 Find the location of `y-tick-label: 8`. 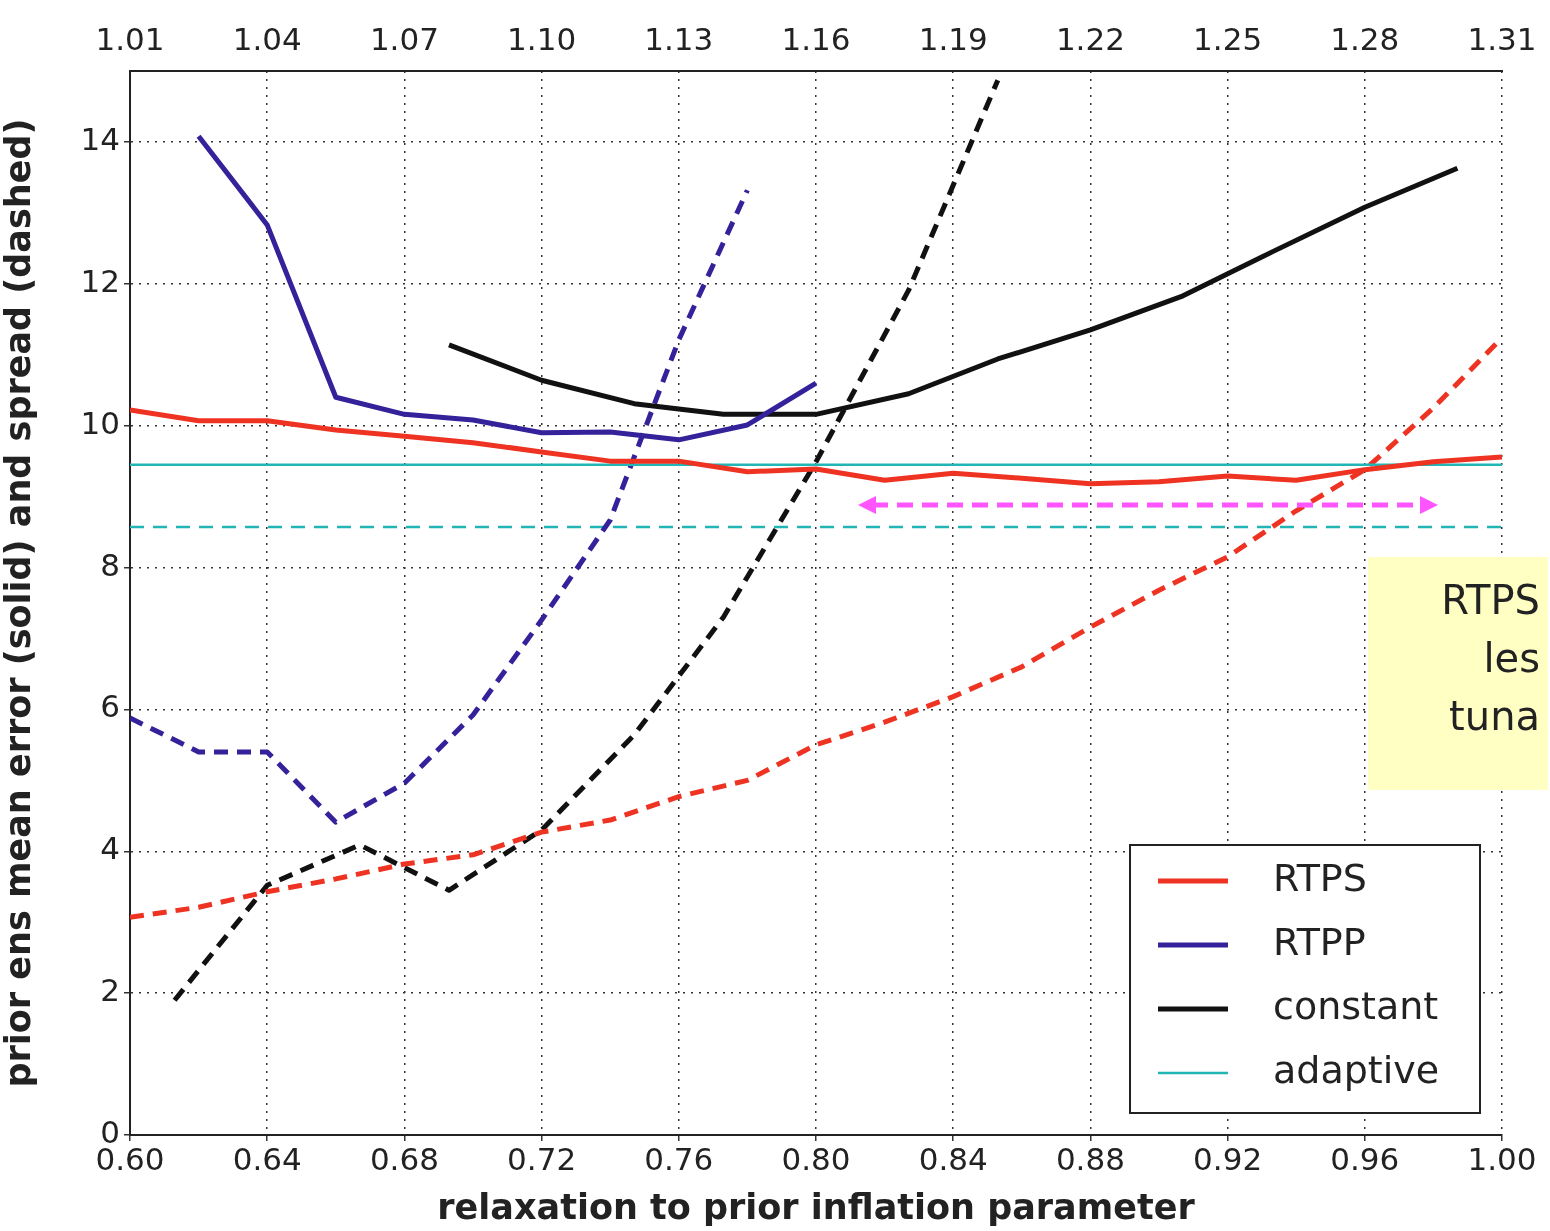

y-tick-label: 8 is located at coordinates (110, 564).